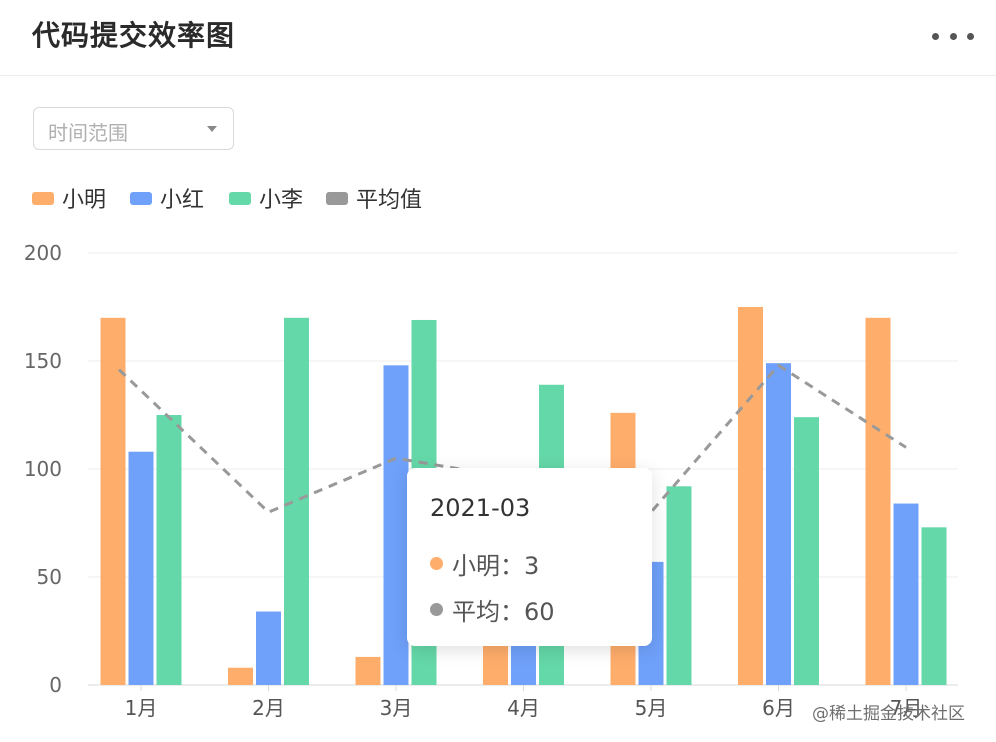 This screenshot has height=742, width=996. What do you see at coordinates (498, 38) in the screenshot?
I see `card-header: 代码提交效率图` at bounding box center [498, 38].